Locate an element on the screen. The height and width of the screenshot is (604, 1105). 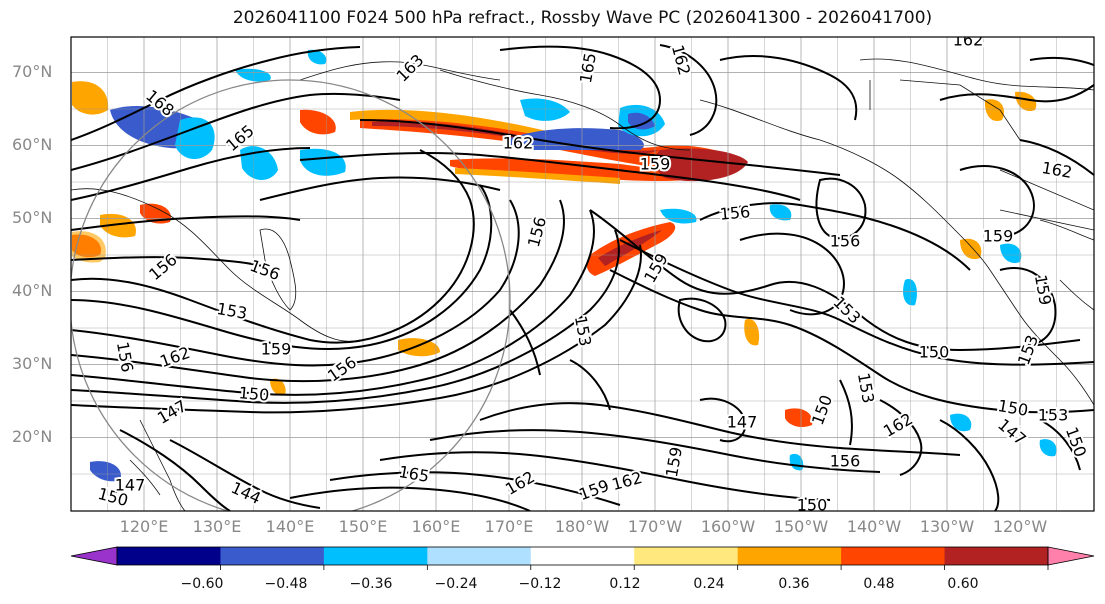
colorbar-tick-label: −0.36 is located at coordinates (371, 584).